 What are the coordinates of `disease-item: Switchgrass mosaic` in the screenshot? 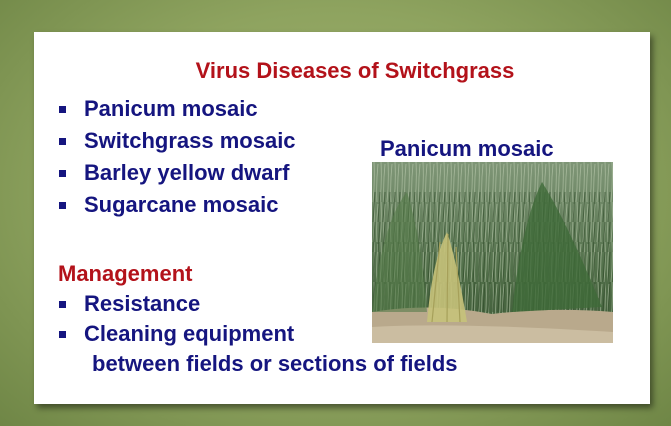 It's located at (190, 140).